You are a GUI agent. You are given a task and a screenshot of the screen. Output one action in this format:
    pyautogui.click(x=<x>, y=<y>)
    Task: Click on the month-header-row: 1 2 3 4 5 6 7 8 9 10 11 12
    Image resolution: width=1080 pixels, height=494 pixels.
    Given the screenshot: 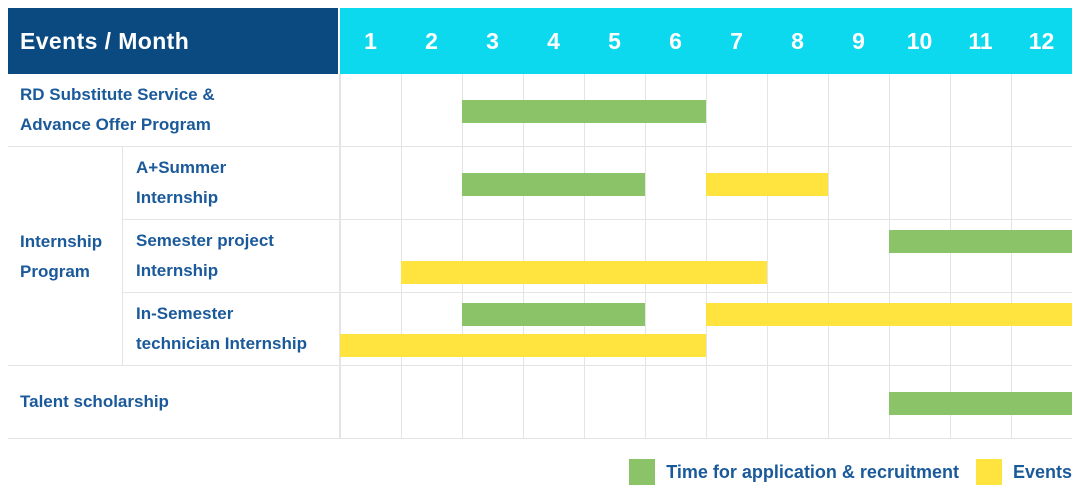 What is the action you would take?
    pyautogui.click(x=706, y=41)
    